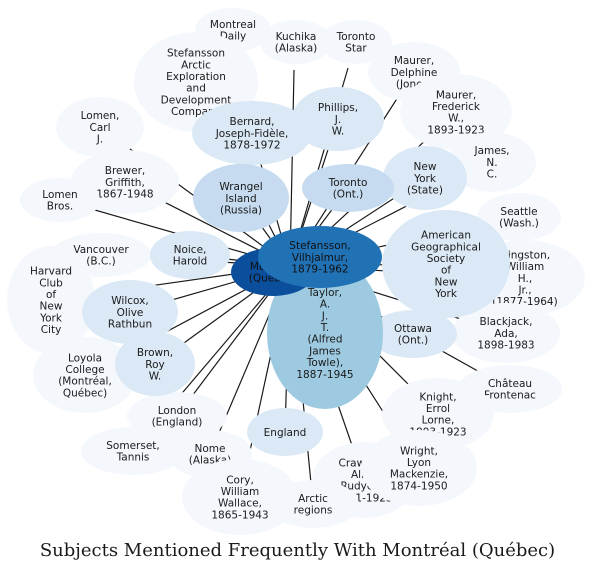 The height and width of the screenshot is (576, 595). Describe the element at coordinates (348, 183) in the screenshot. I see `node-toronto-ont-label-line: Toronto` at that location.